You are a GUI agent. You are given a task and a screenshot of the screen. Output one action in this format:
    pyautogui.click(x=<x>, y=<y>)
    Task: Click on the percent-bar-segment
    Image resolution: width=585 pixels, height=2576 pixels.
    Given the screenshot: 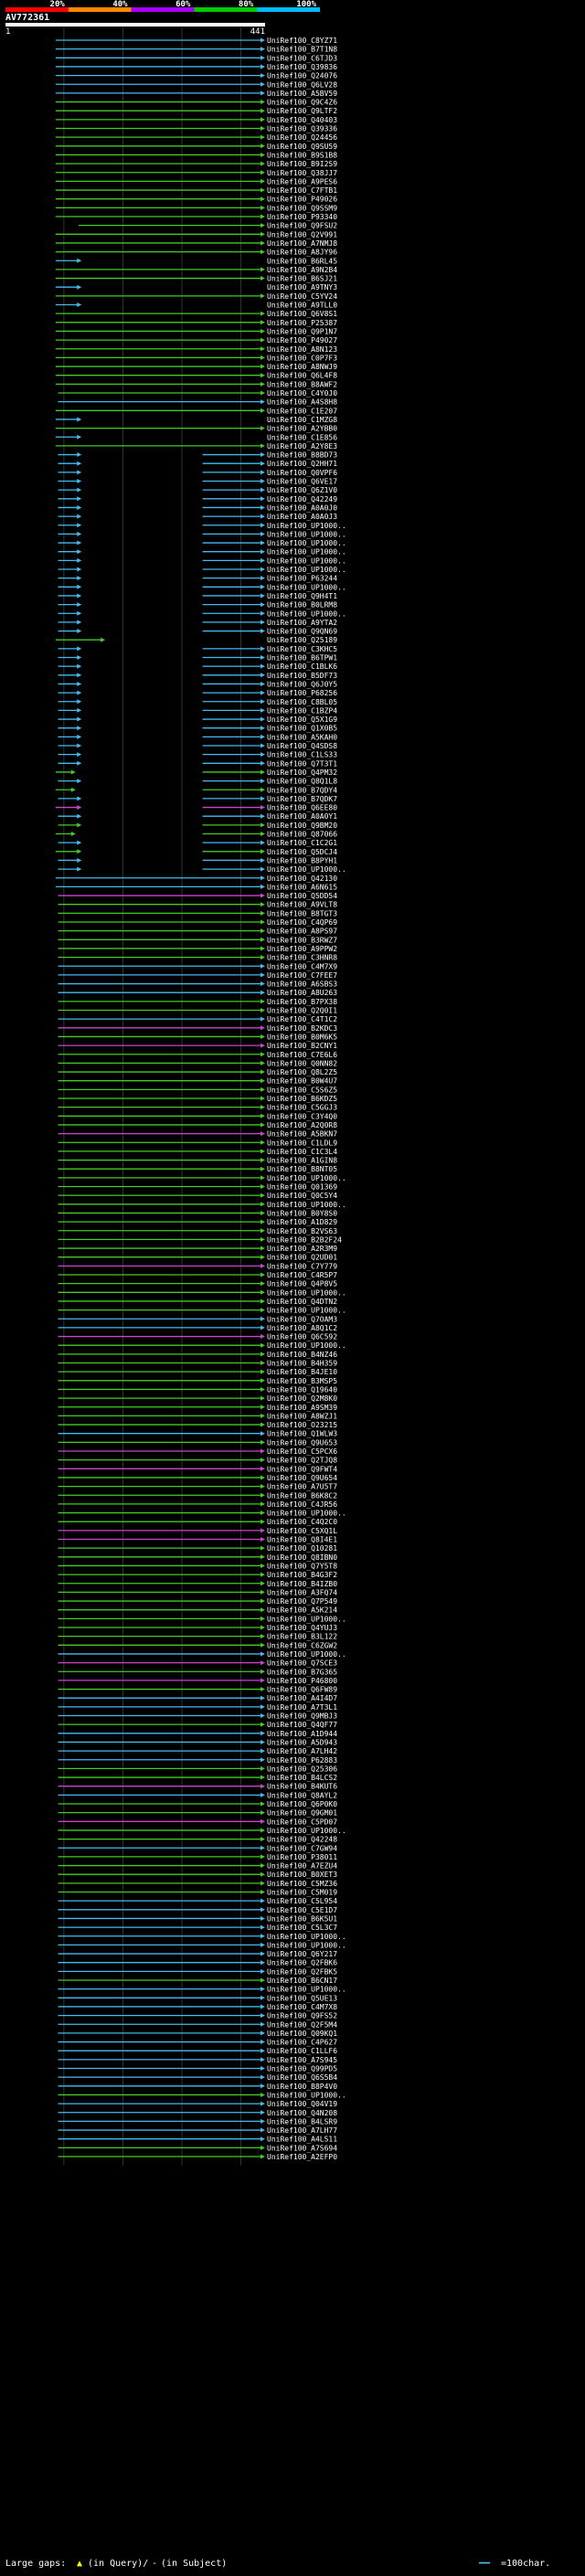 What is the action you would take?
    pyautogui.click(x=288, y=9)
    